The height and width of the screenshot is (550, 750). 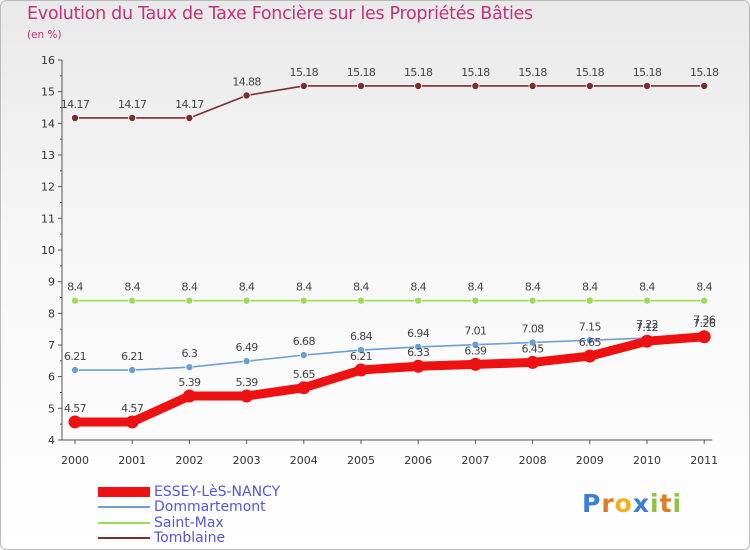 I want to click on x-tick-label: 2005, so click(x=361, y=460).